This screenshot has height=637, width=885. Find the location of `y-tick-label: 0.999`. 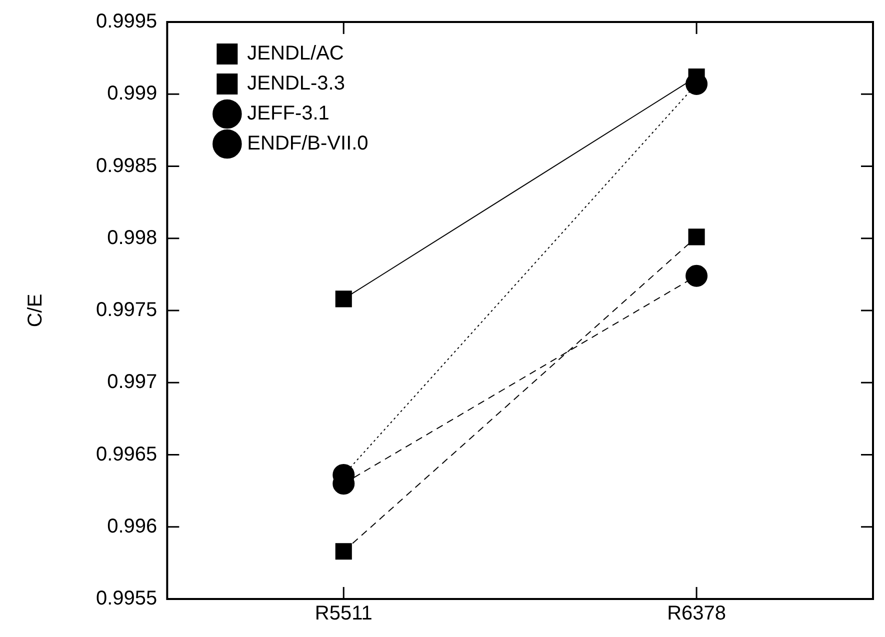

y-tick-label: 0.999 is located at coordinates (132, 93).